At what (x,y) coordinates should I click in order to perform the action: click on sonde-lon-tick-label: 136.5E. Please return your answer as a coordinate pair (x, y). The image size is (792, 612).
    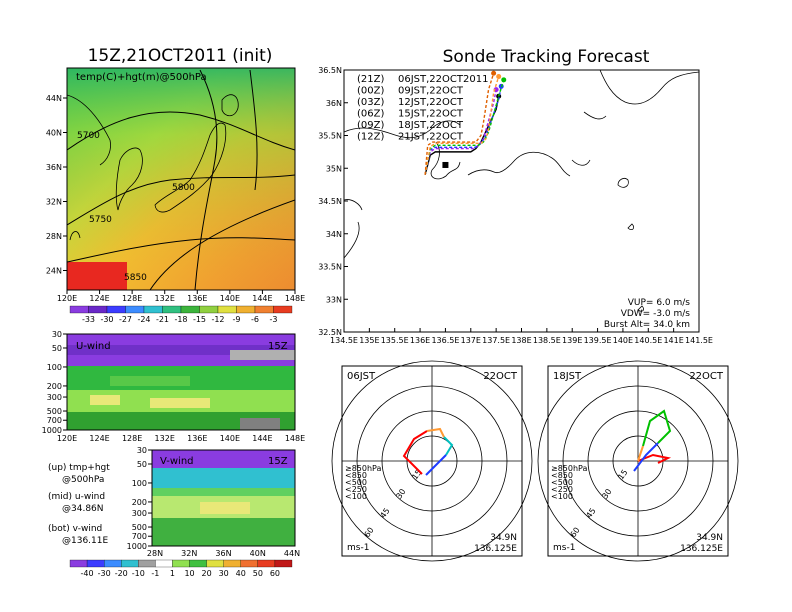
    Looking at the image, I should click on (445, 340).